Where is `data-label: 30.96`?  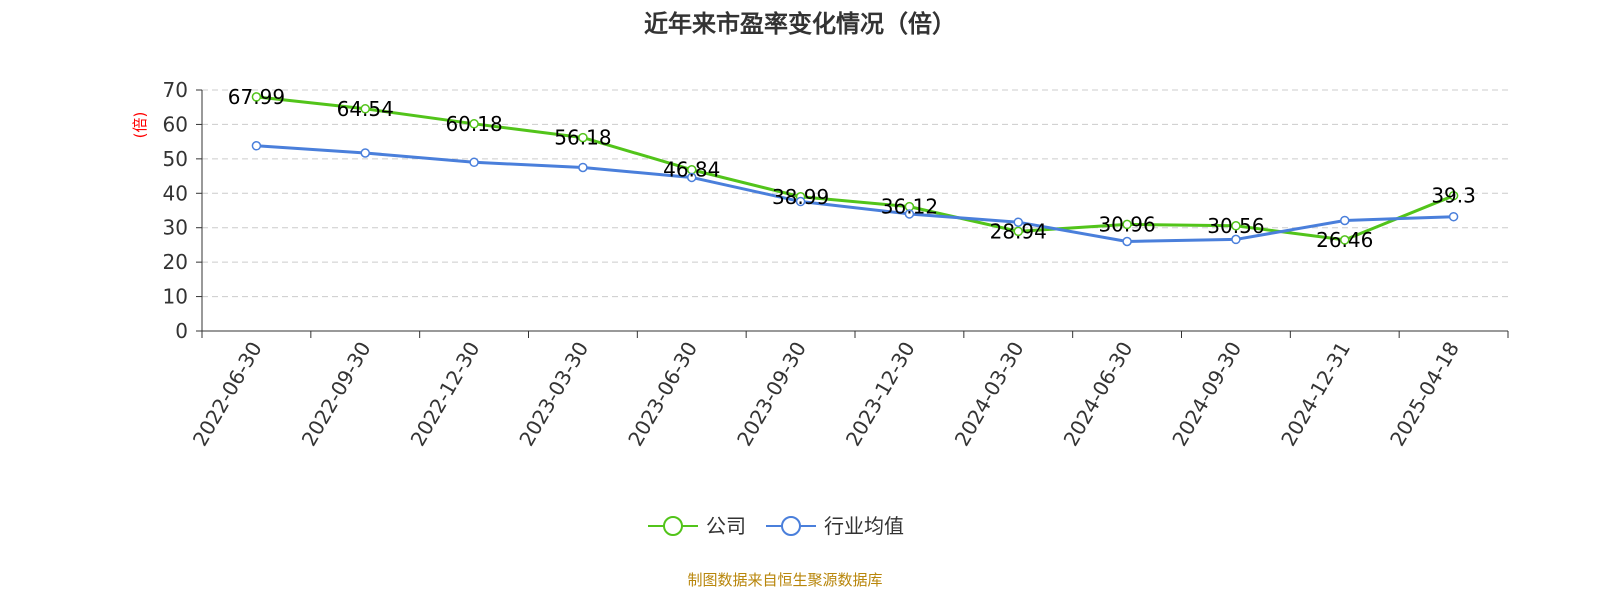 data-label: 30.96 is located at coordinates (1126, 224).